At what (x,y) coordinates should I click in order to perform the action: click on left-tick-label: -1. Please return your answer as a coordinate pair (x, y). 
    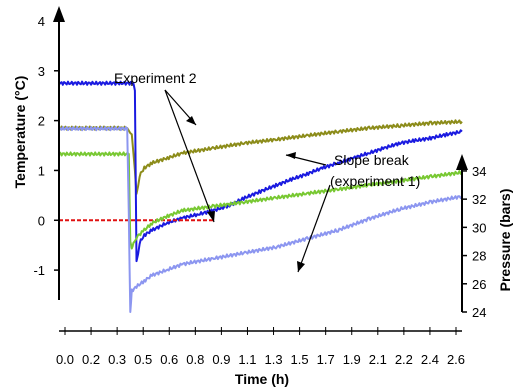
    Looking at the image, I should click on (39, 270).